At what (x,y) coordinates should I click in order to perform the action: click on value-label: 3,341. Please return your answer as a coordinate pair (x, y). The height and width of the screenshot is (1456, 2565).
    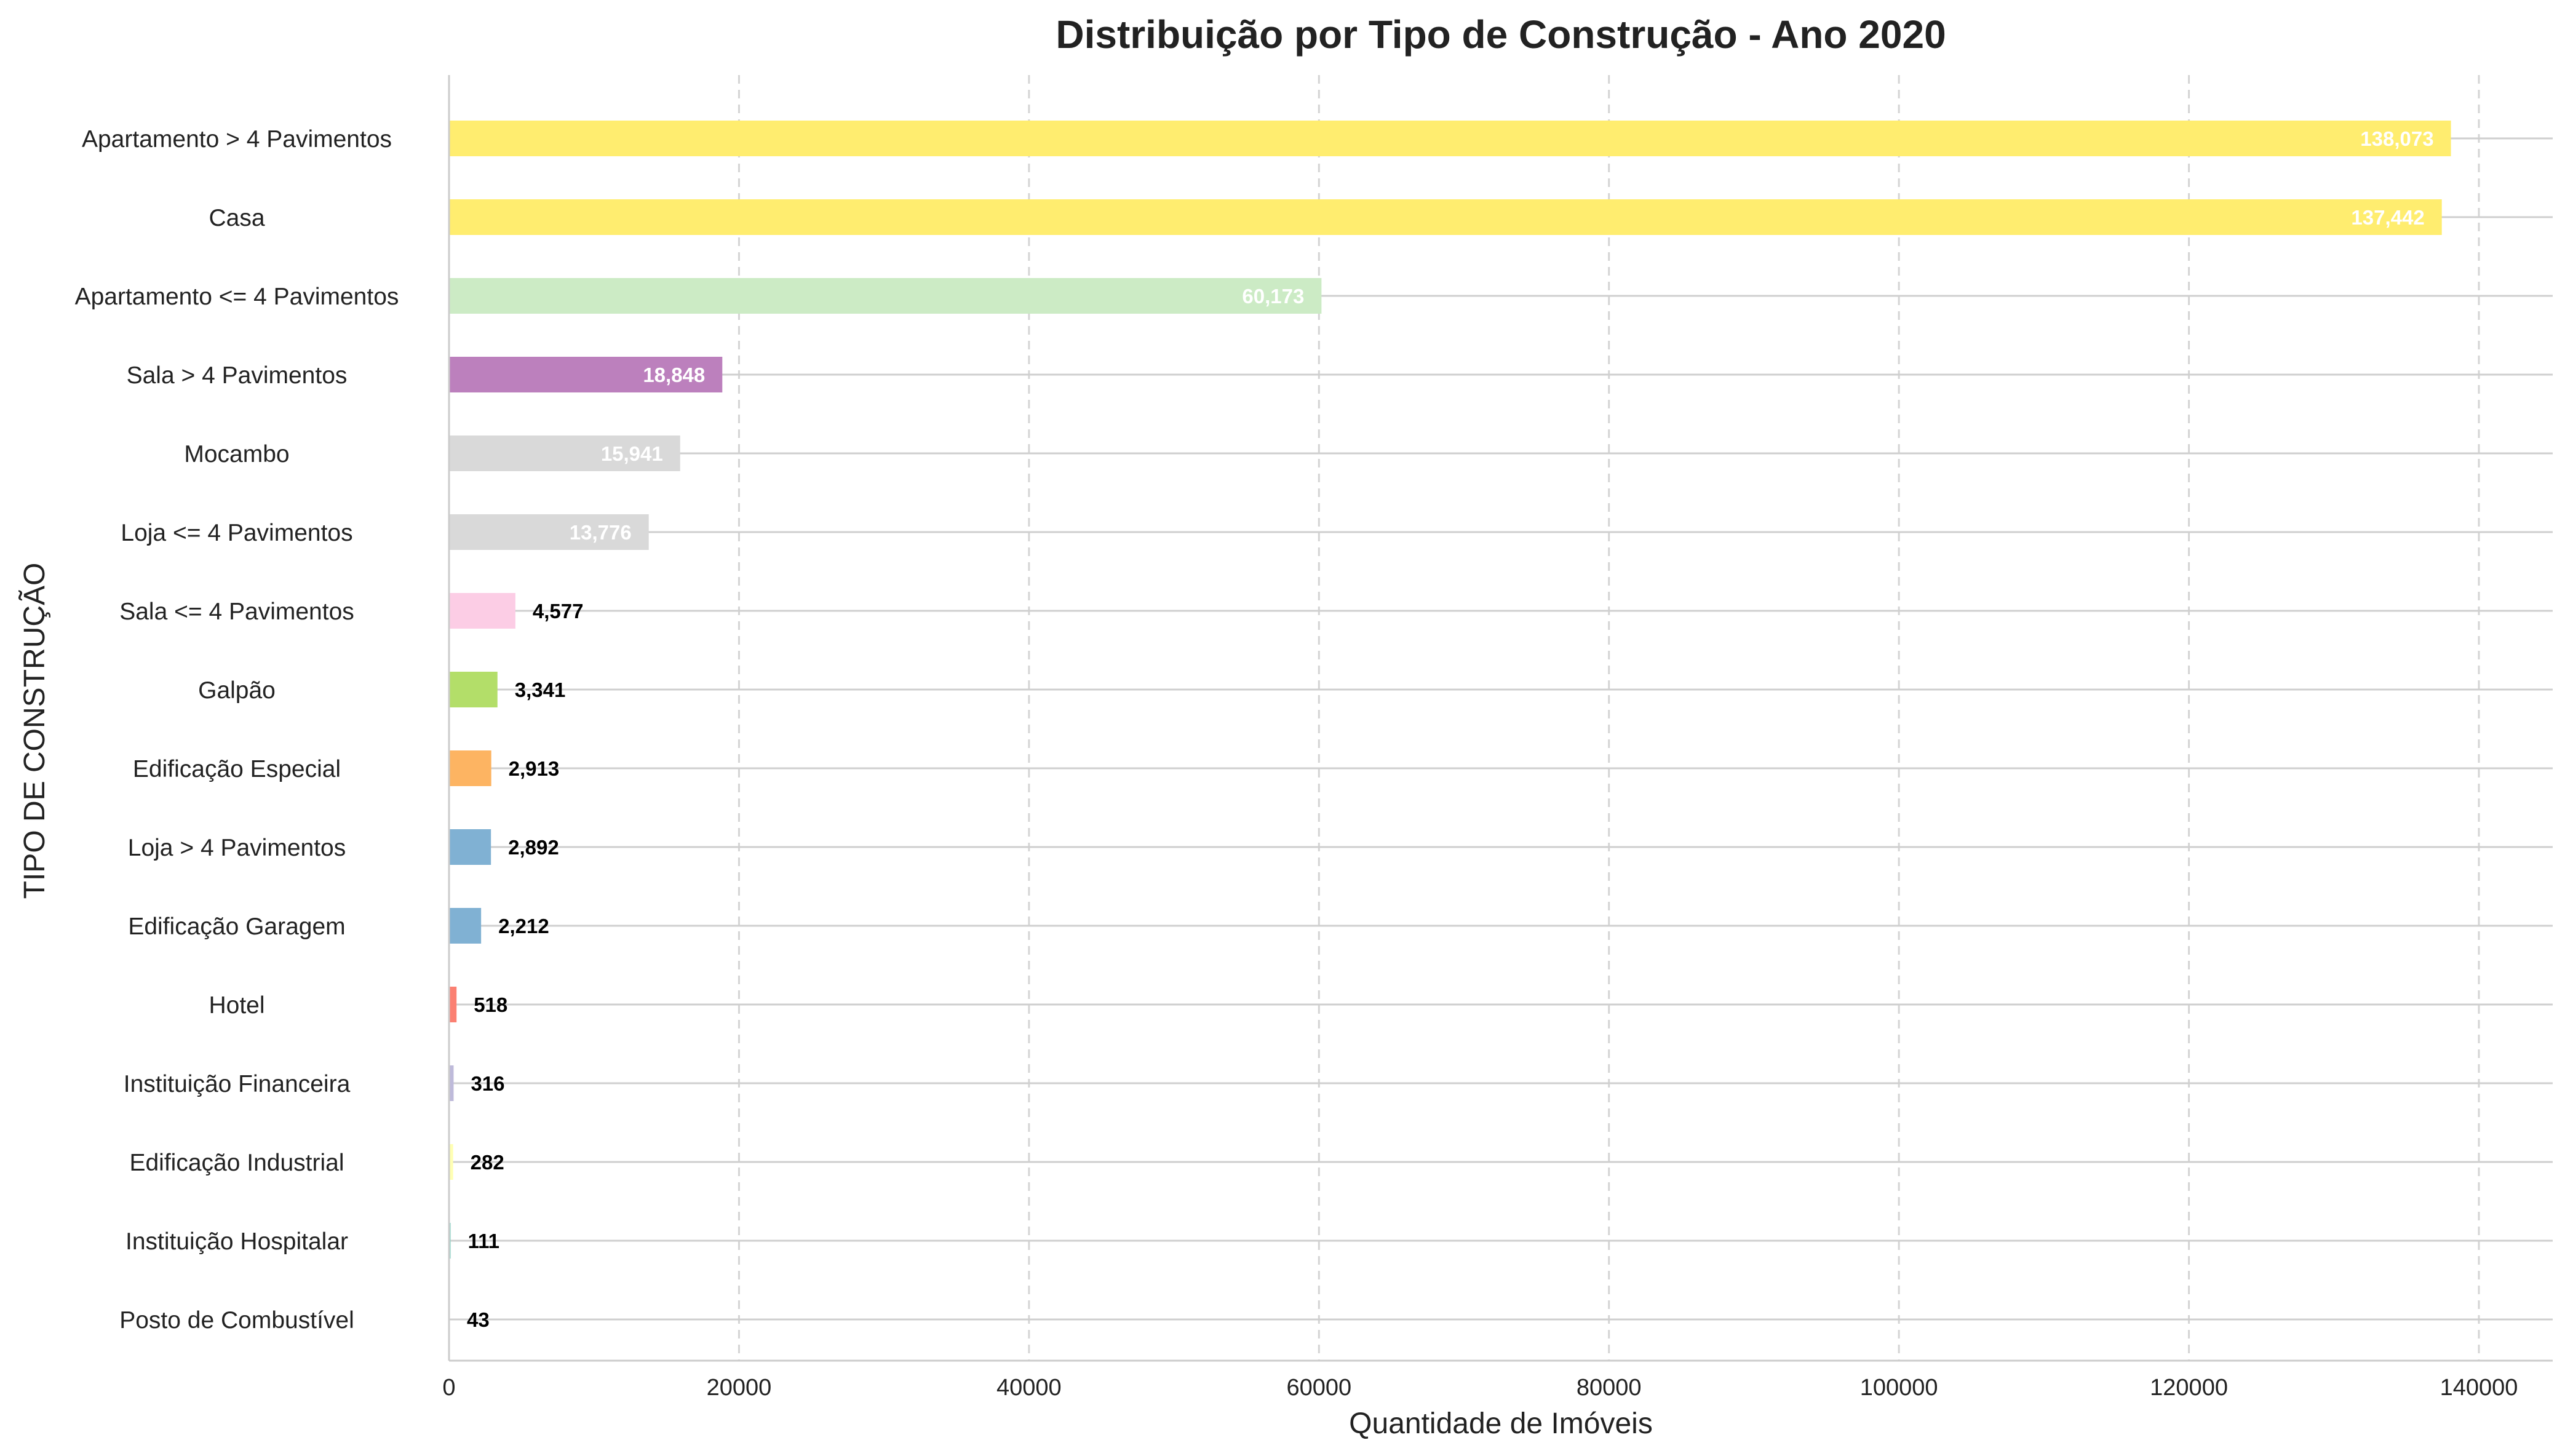
    Looking at the image, I should click on (540, 689).